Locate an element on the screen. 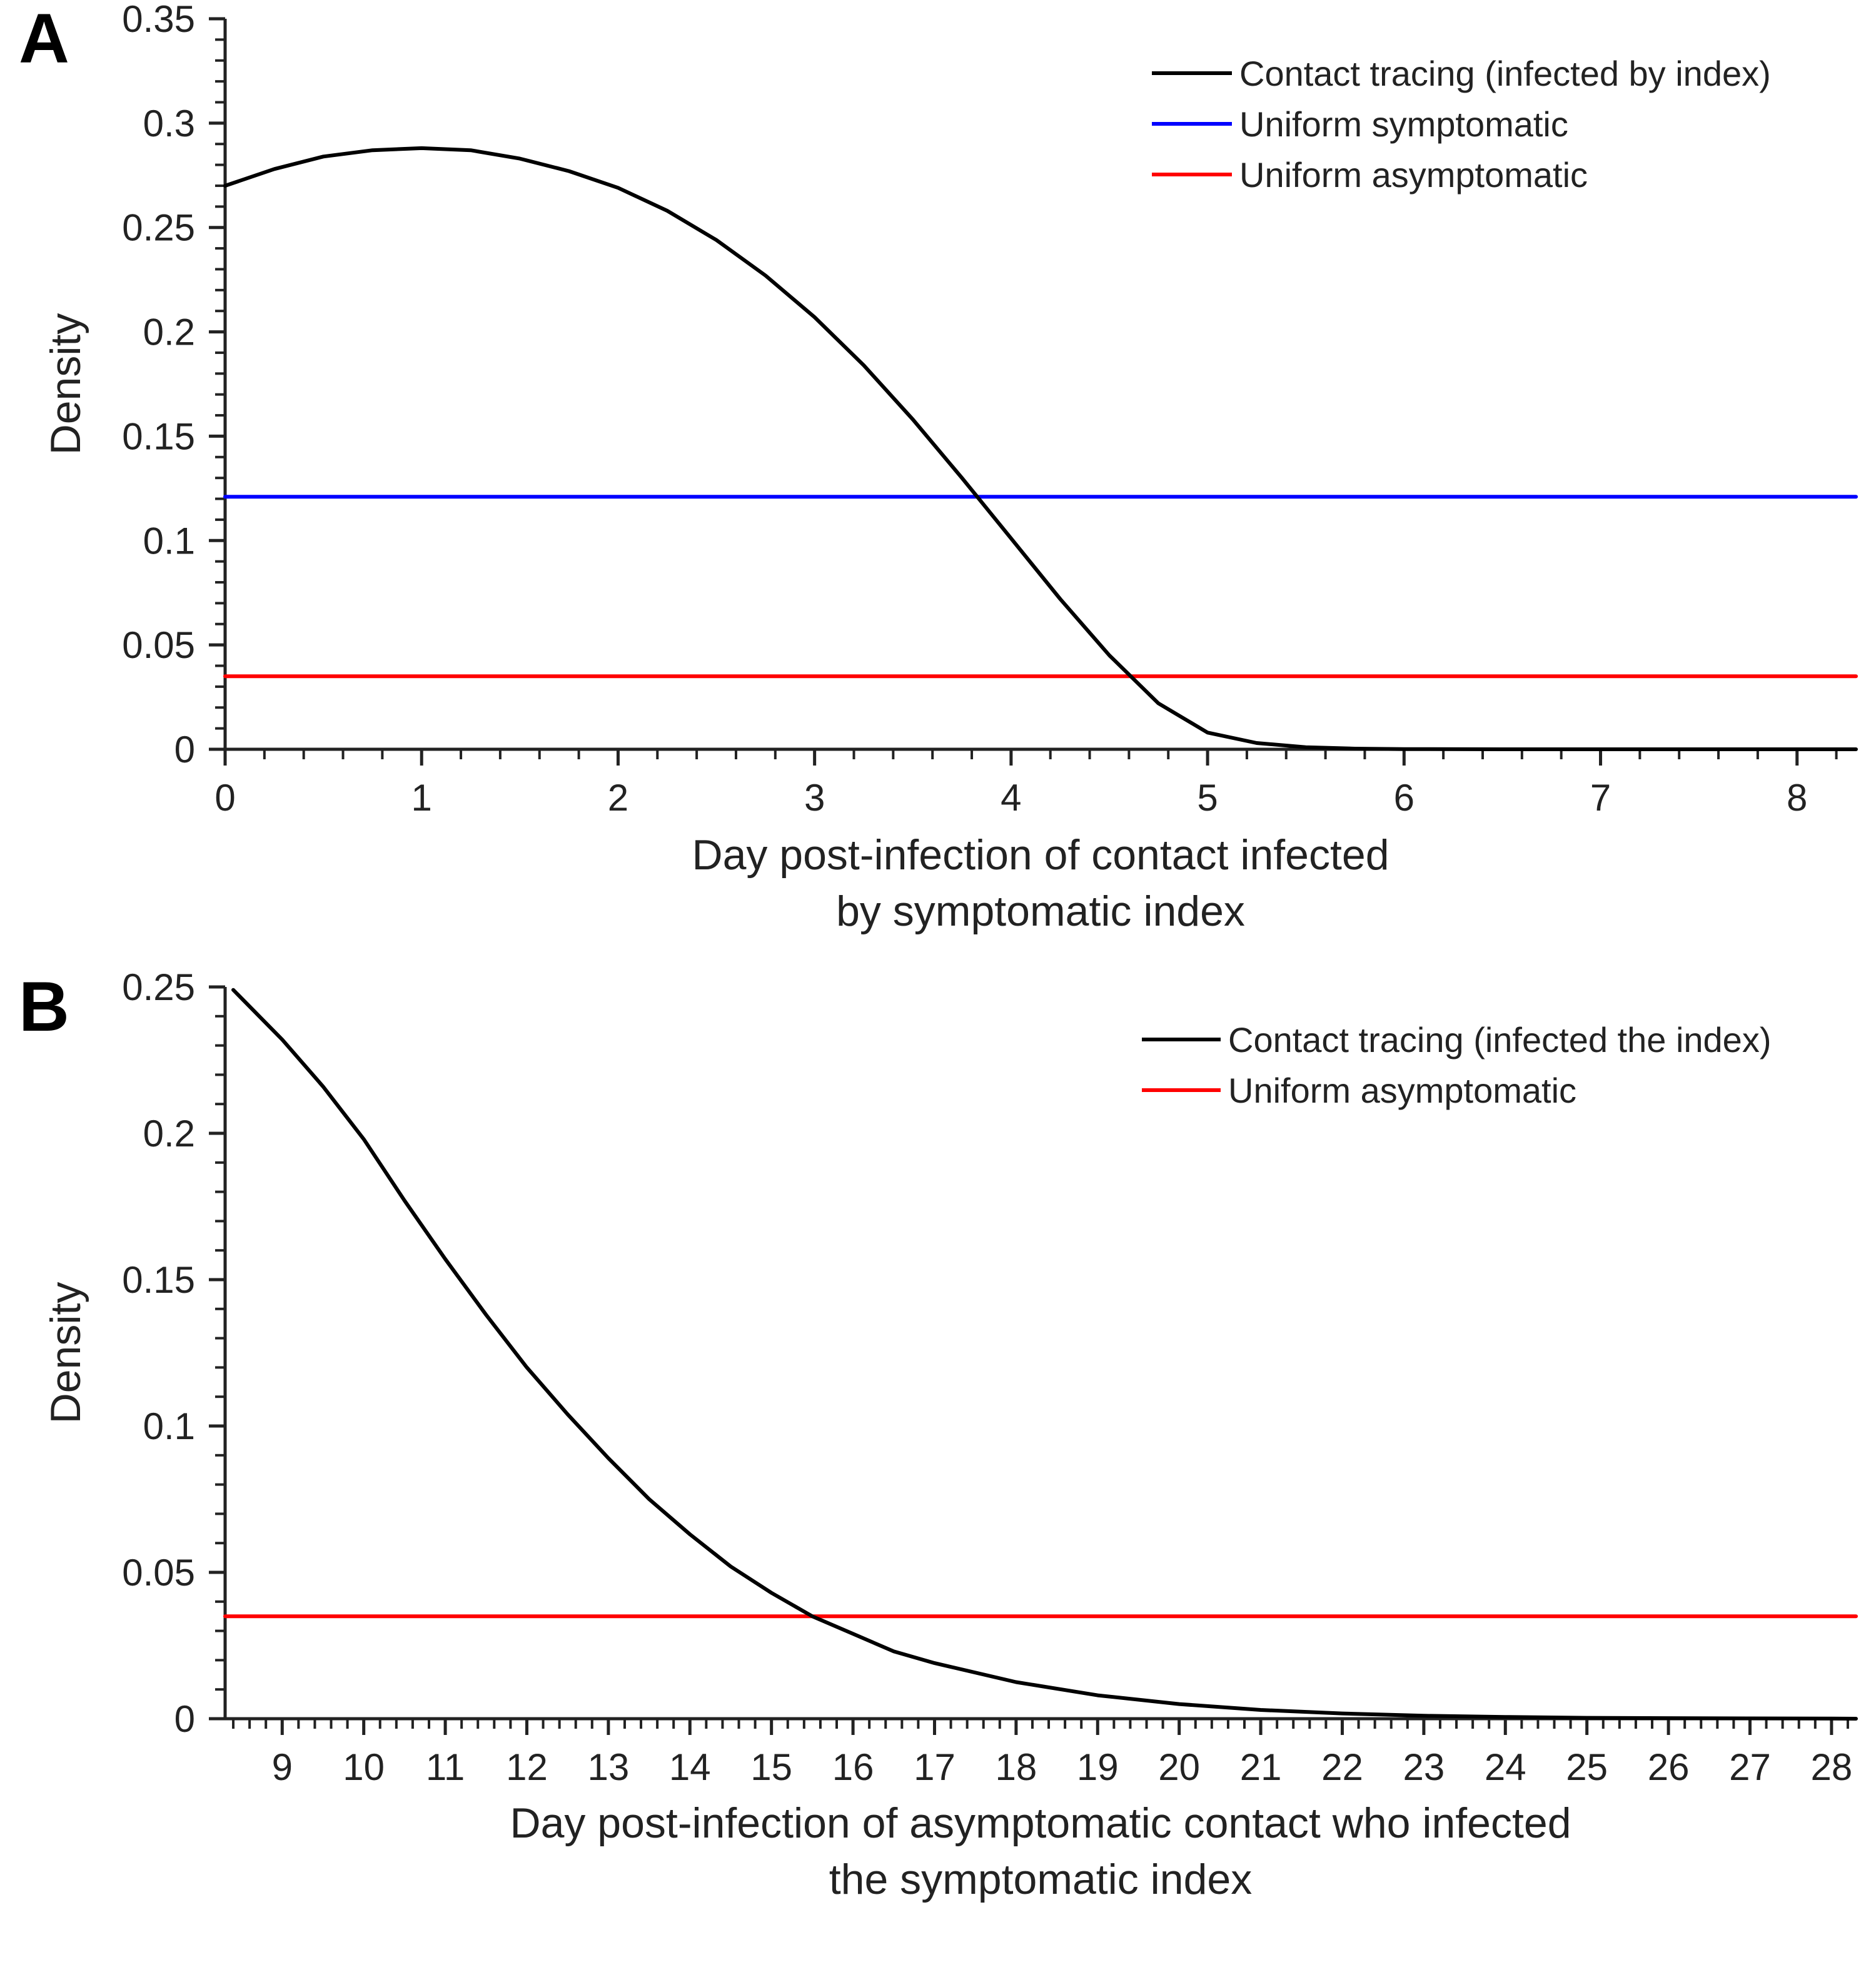  y-tick-label: 0.3 is located at coordinates (169, 123).